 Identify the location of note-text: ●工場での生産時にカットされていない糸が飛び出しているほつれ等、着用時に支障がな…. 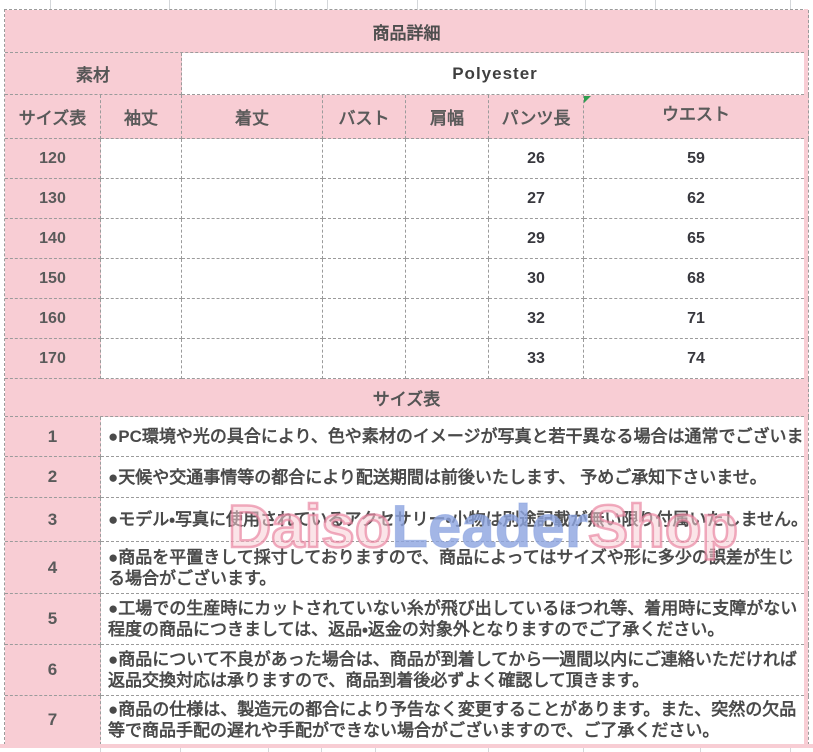
(455, 619).